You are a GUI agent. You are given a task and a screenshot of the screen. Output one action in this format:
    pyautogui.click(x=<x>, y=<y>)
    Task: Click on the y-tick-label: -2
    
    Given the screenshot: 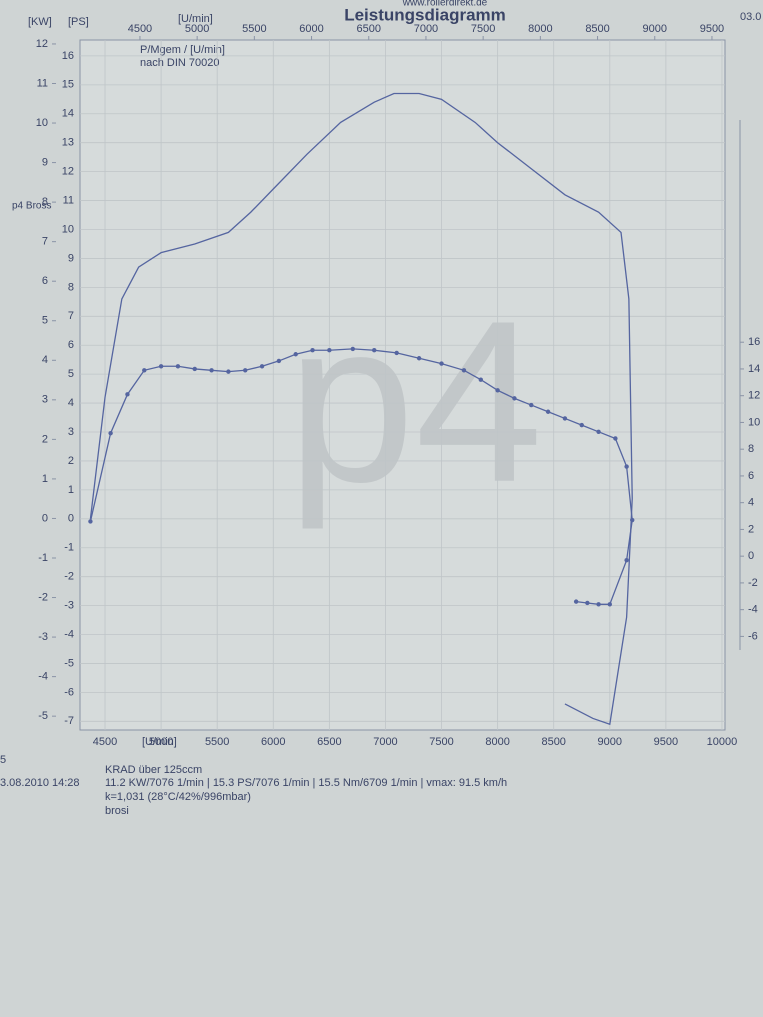 What is the action you would take?
    pyautogui.click(x=69, y=577)
    